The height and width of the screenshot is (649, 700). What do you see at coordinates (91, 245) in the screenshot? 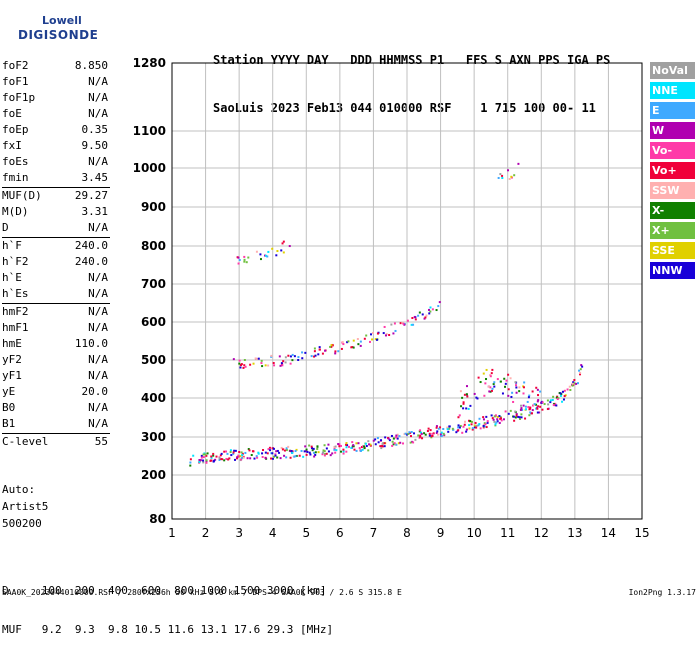
I see `param-value: 240.0` at bounding box center [91, 245].